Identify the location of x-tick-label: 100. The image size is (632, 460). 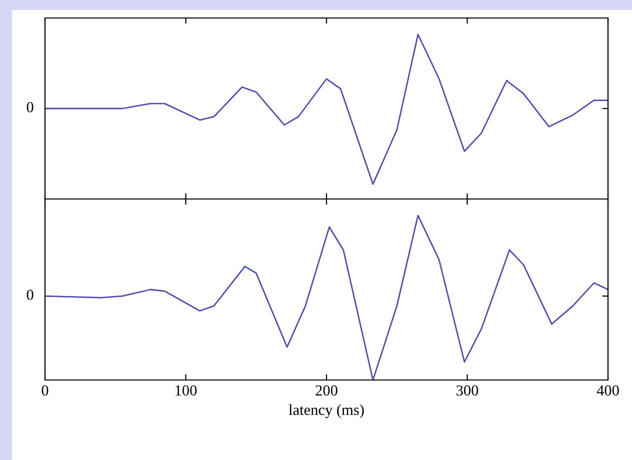
(186, 390).